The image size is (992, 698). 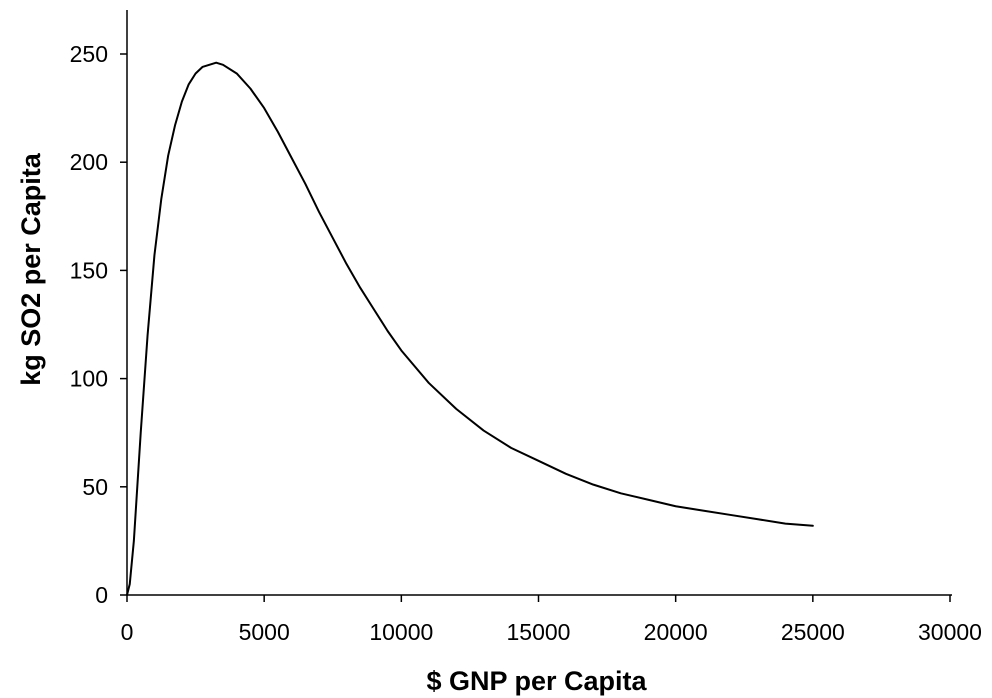 What do you see at coordinates (31, 269) in the screenshot?
I see `y-axis-title: kg SO2 per Capita` at bounding box center [31, 269].